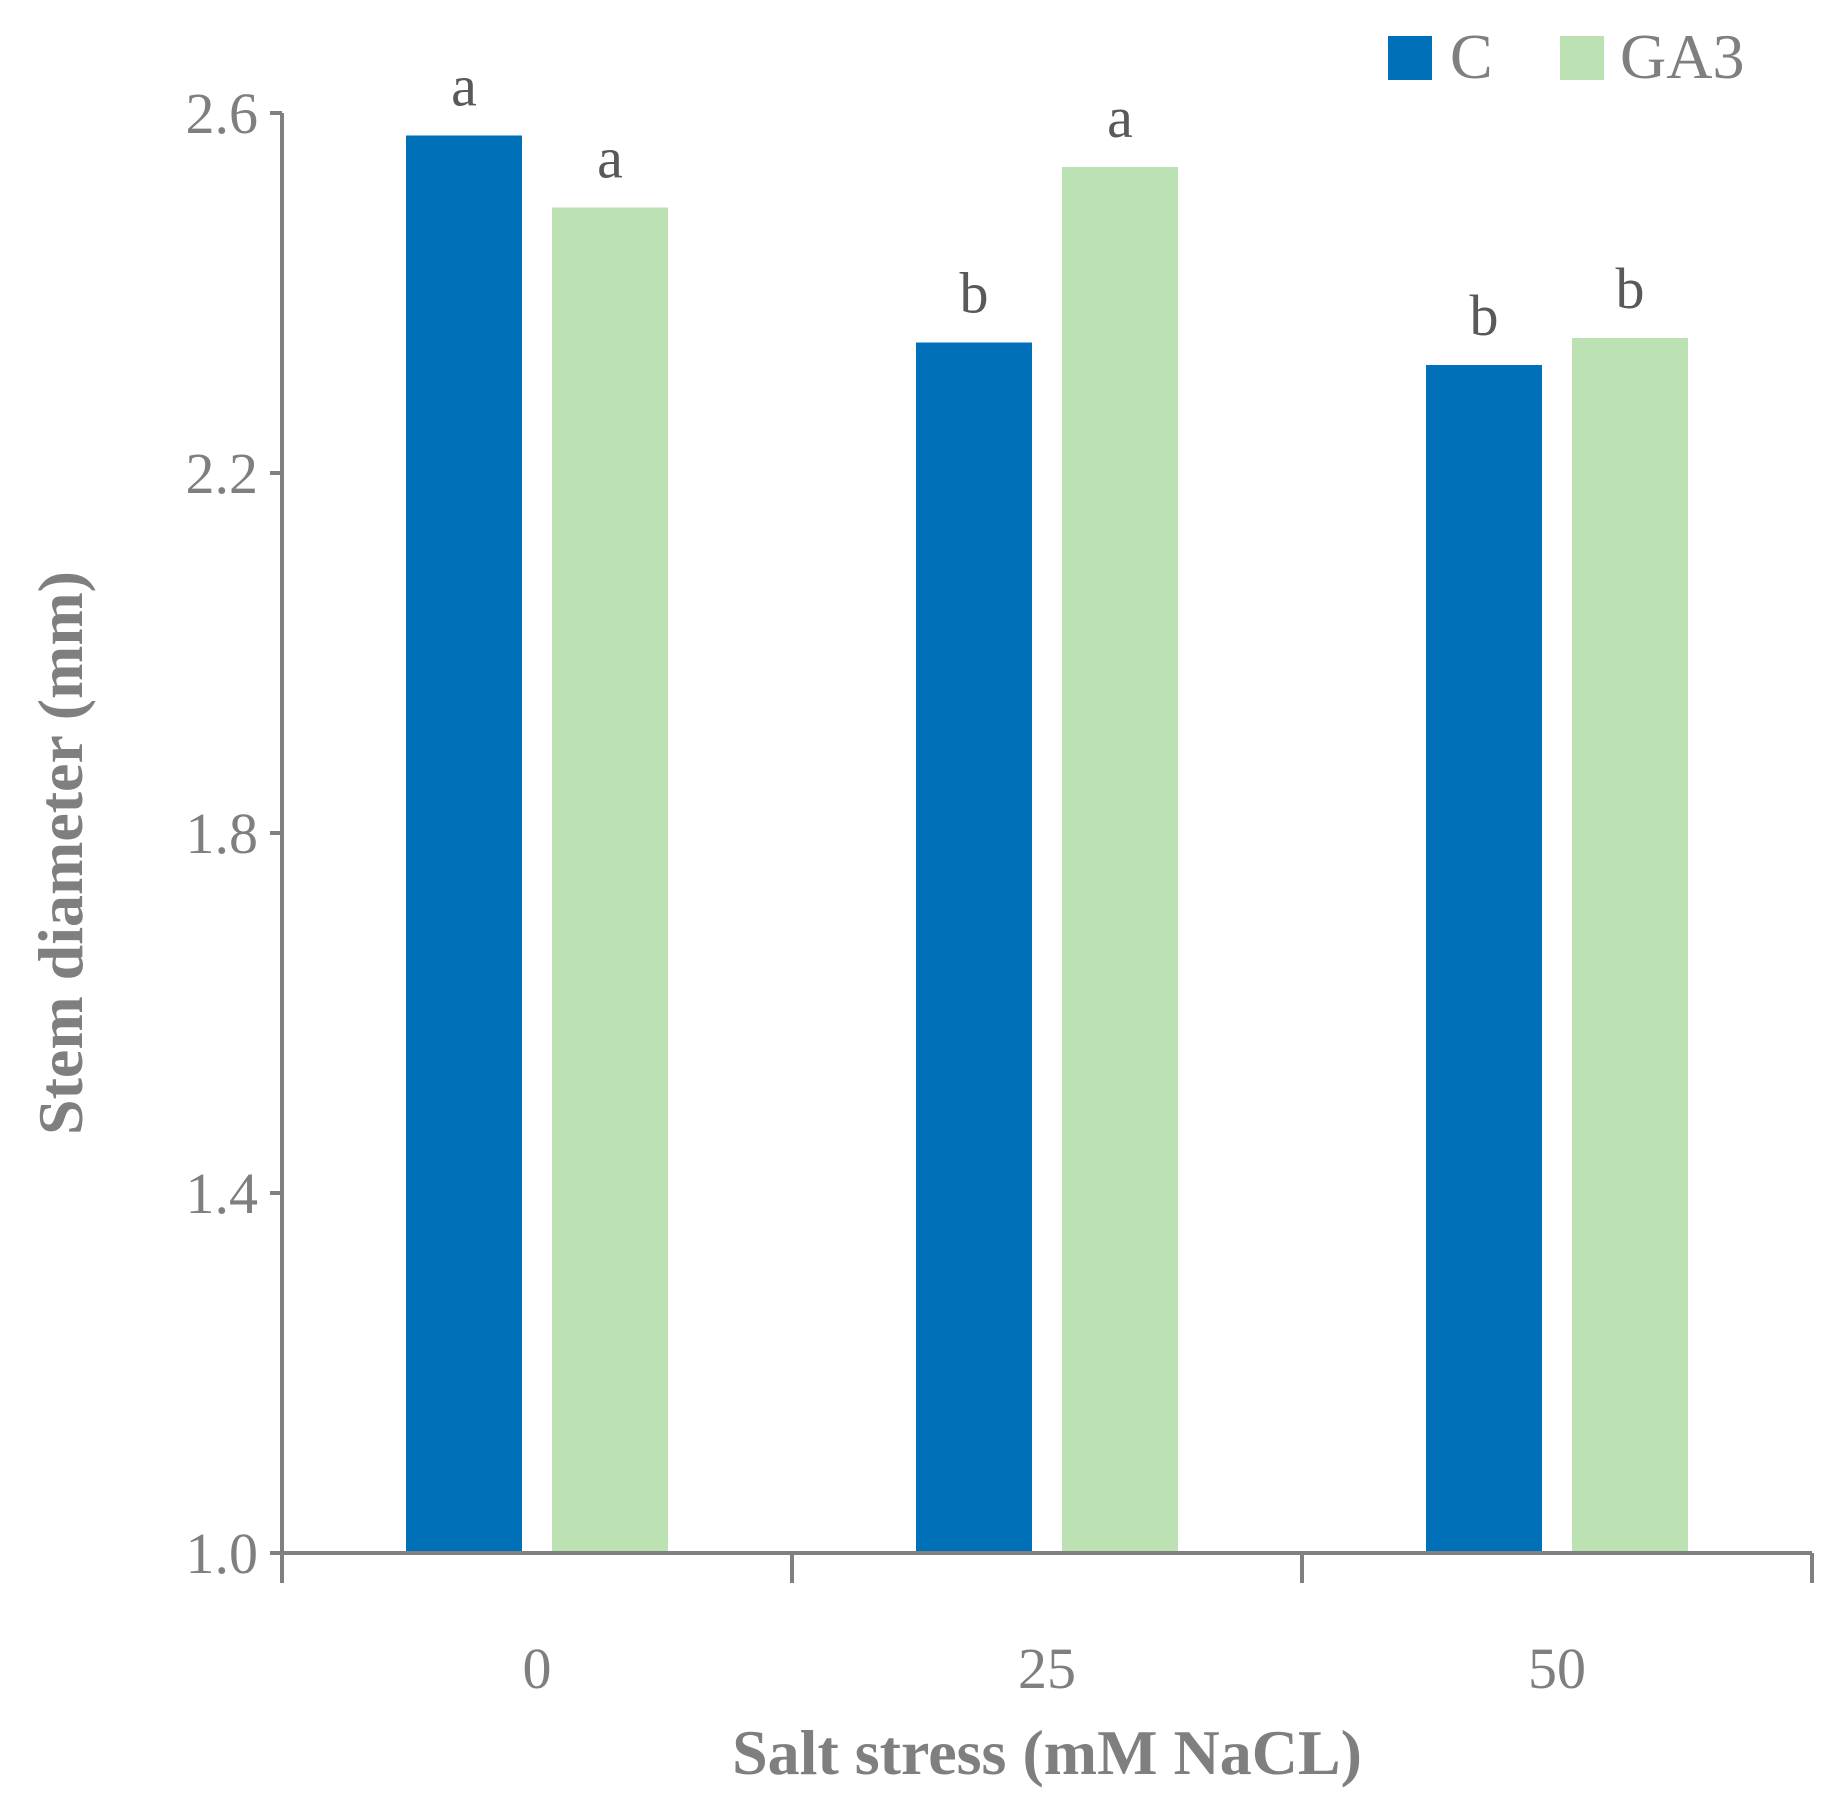  I want to click on y-tick-label: 2.2, so click(222, 473).